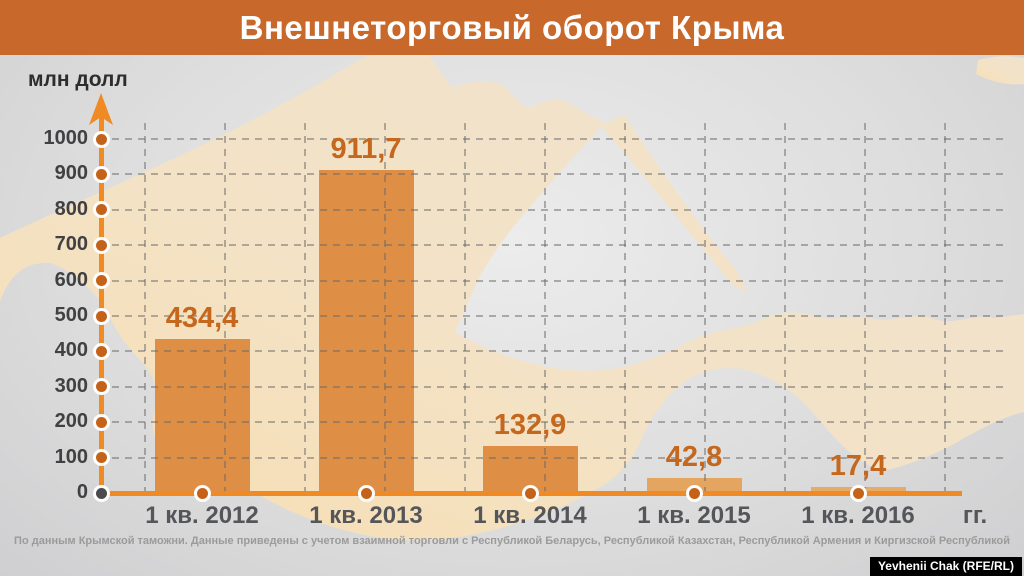 The width and height of the screenshot is (1024, 576). Describe the element at coordinates (71, 421) in the screenshot. I see `y-tick-label: 200` at that location.